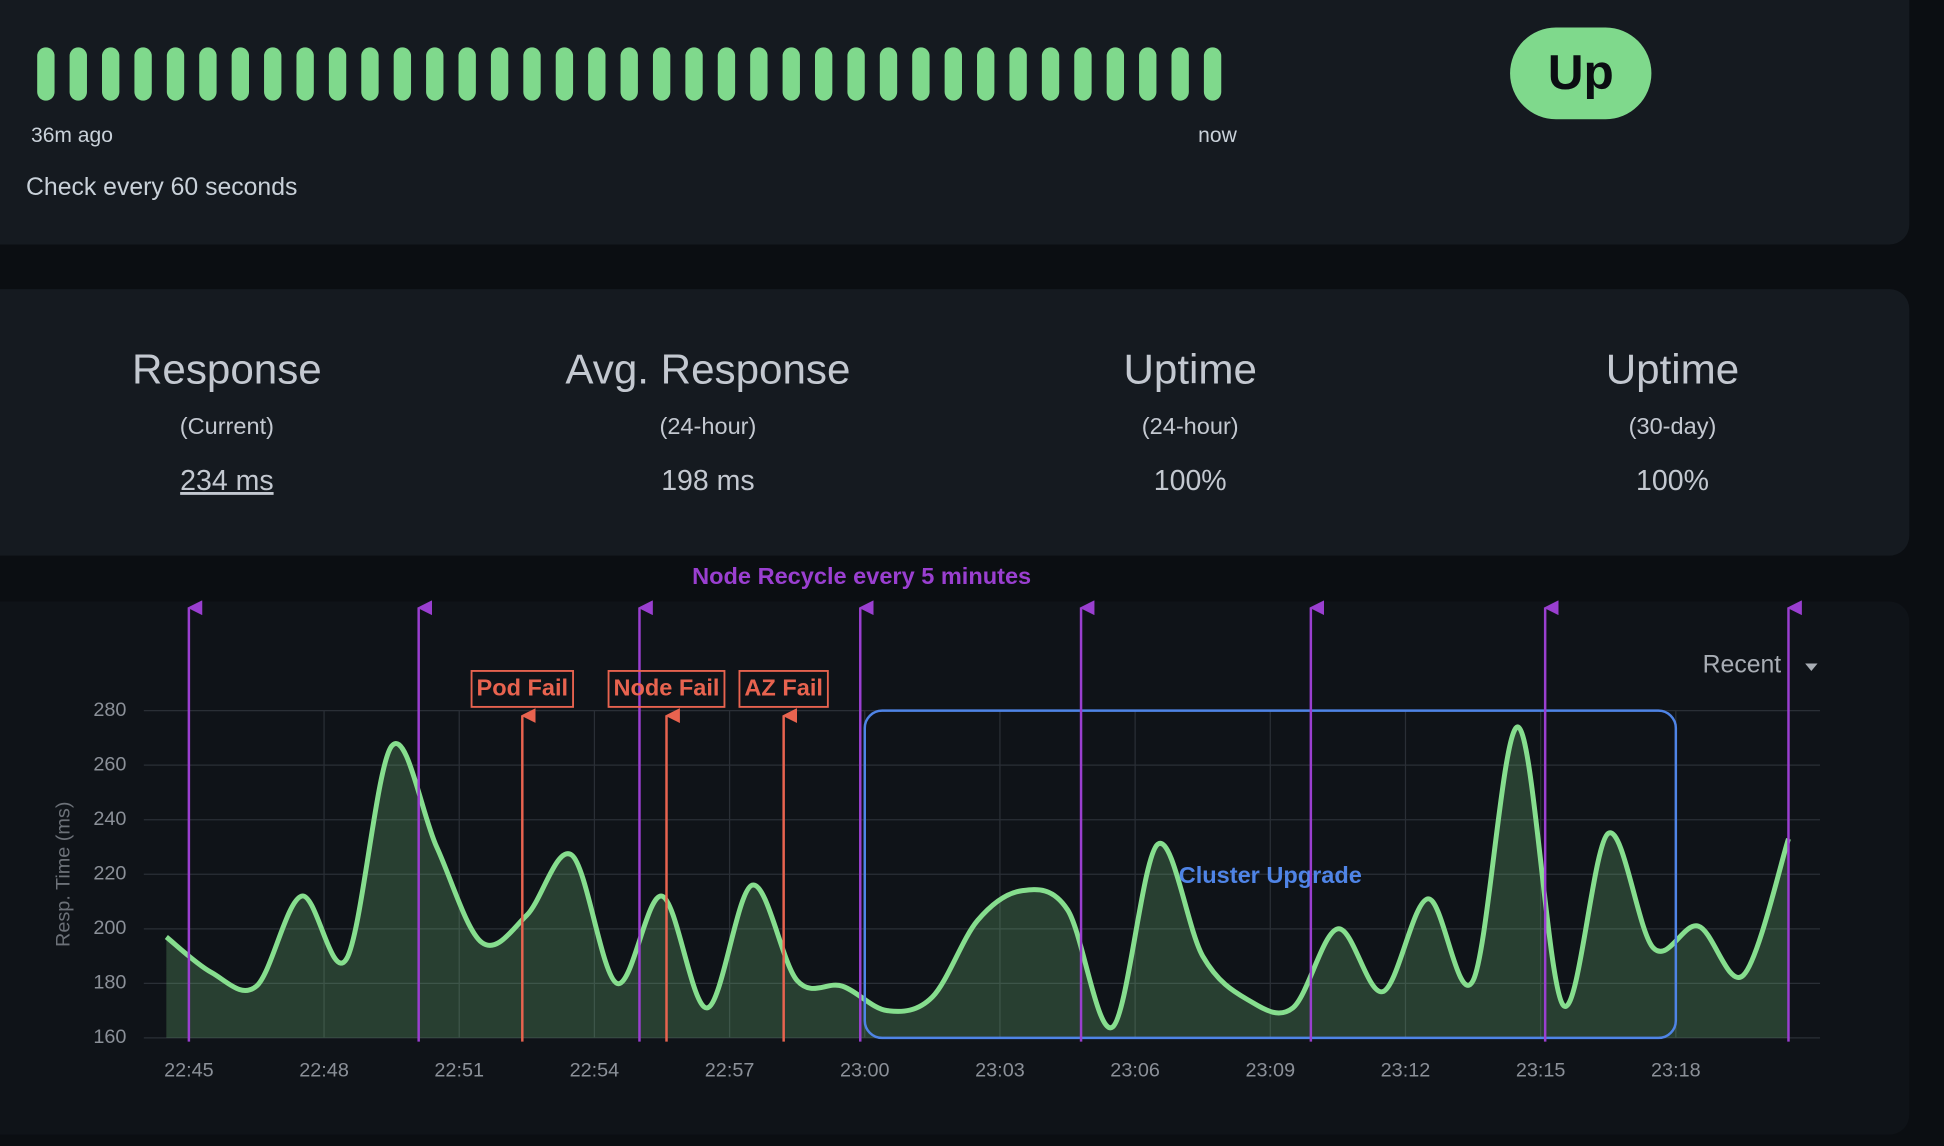  Describe the element at coordinates (1676, 1071) in the screenshot. I see `x-tick-label: 23:18` at that location.